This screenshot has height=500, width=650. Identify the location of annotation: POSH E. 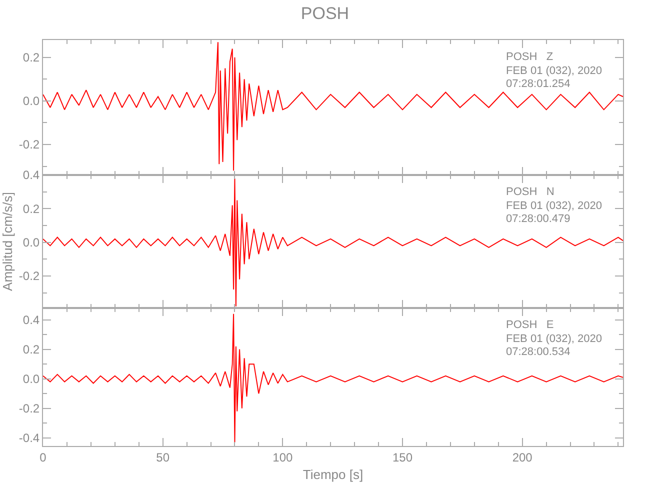
(530, 325).